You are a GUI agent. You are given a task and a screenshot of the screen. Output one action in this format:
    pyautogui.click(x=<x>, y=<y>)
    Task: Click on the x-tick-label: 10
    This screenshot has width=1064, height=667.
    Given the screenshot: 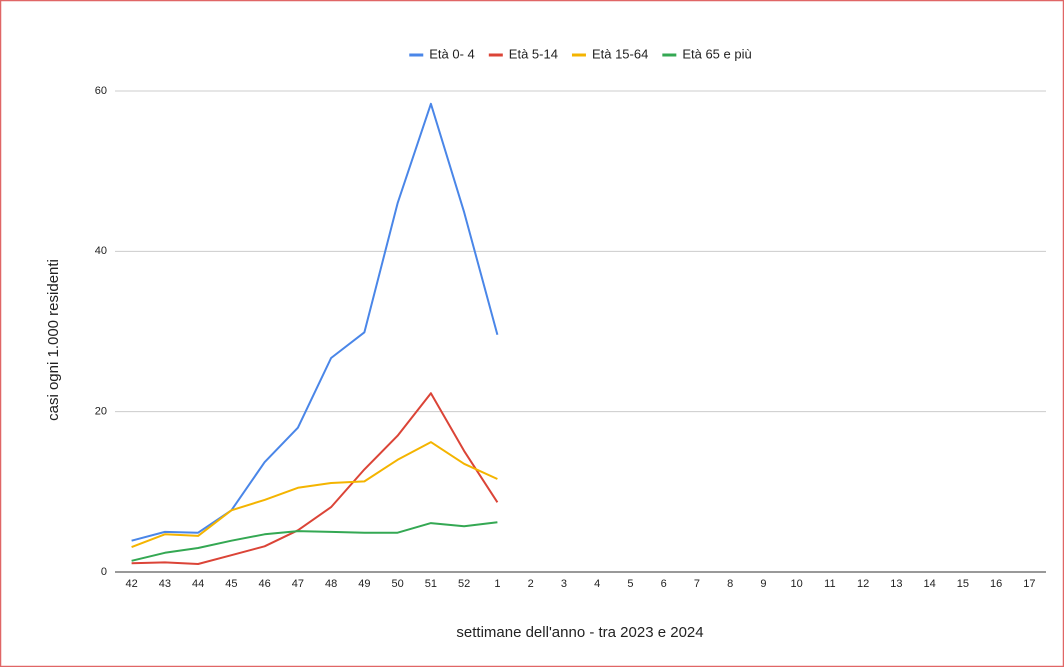 What is the action you would take?
    pyautogui.click(x=797, y=584)
    